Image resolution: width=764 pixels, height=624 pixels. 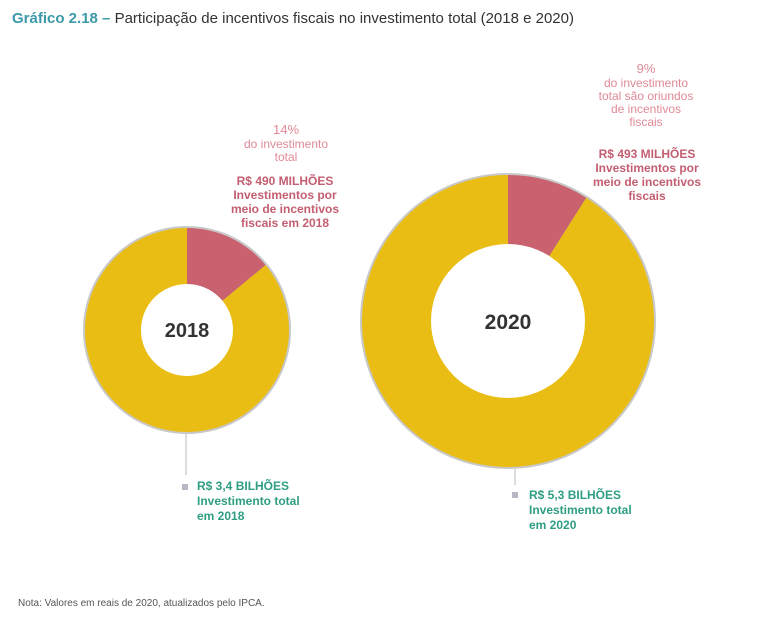 What do you see at coordinates (286, 129) in the screenshot?
I see `percent-2018: 14%` at bounding box center [286, 129].